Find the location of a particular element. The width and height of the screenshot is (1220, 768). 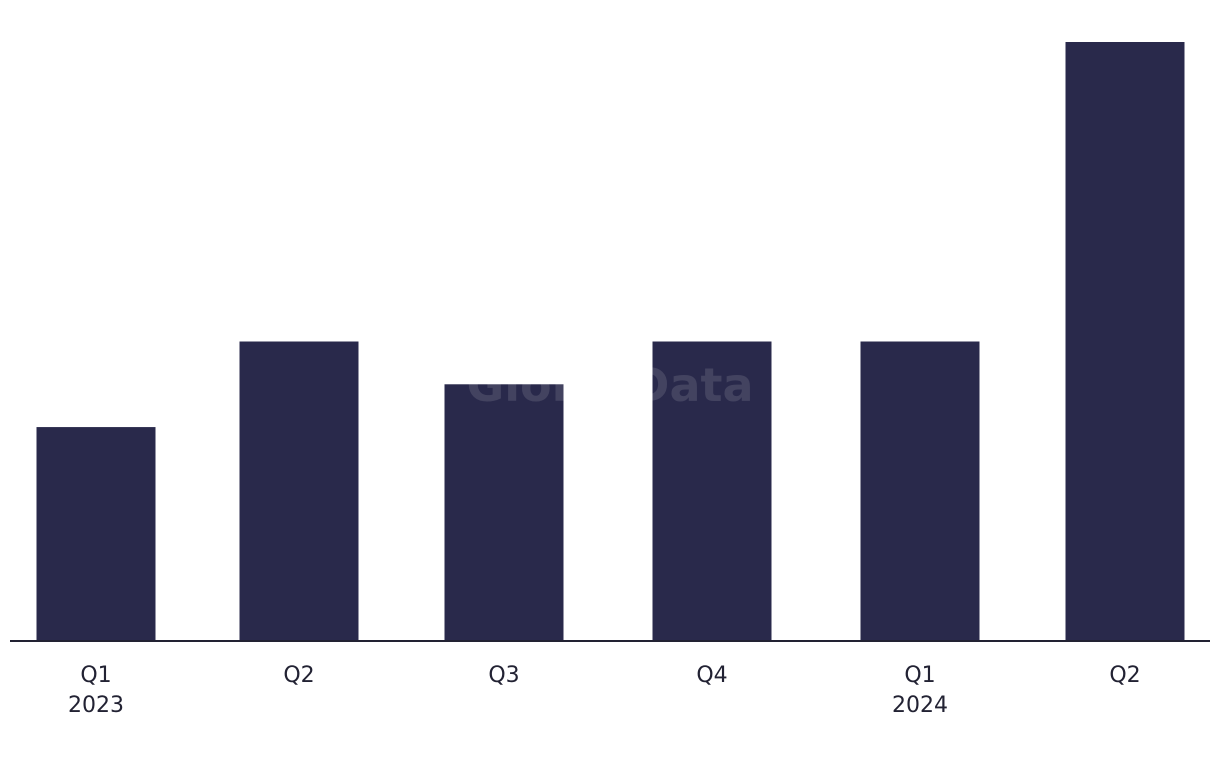

x-tick-year-label: 2023 is located at coordinates (96, 705).